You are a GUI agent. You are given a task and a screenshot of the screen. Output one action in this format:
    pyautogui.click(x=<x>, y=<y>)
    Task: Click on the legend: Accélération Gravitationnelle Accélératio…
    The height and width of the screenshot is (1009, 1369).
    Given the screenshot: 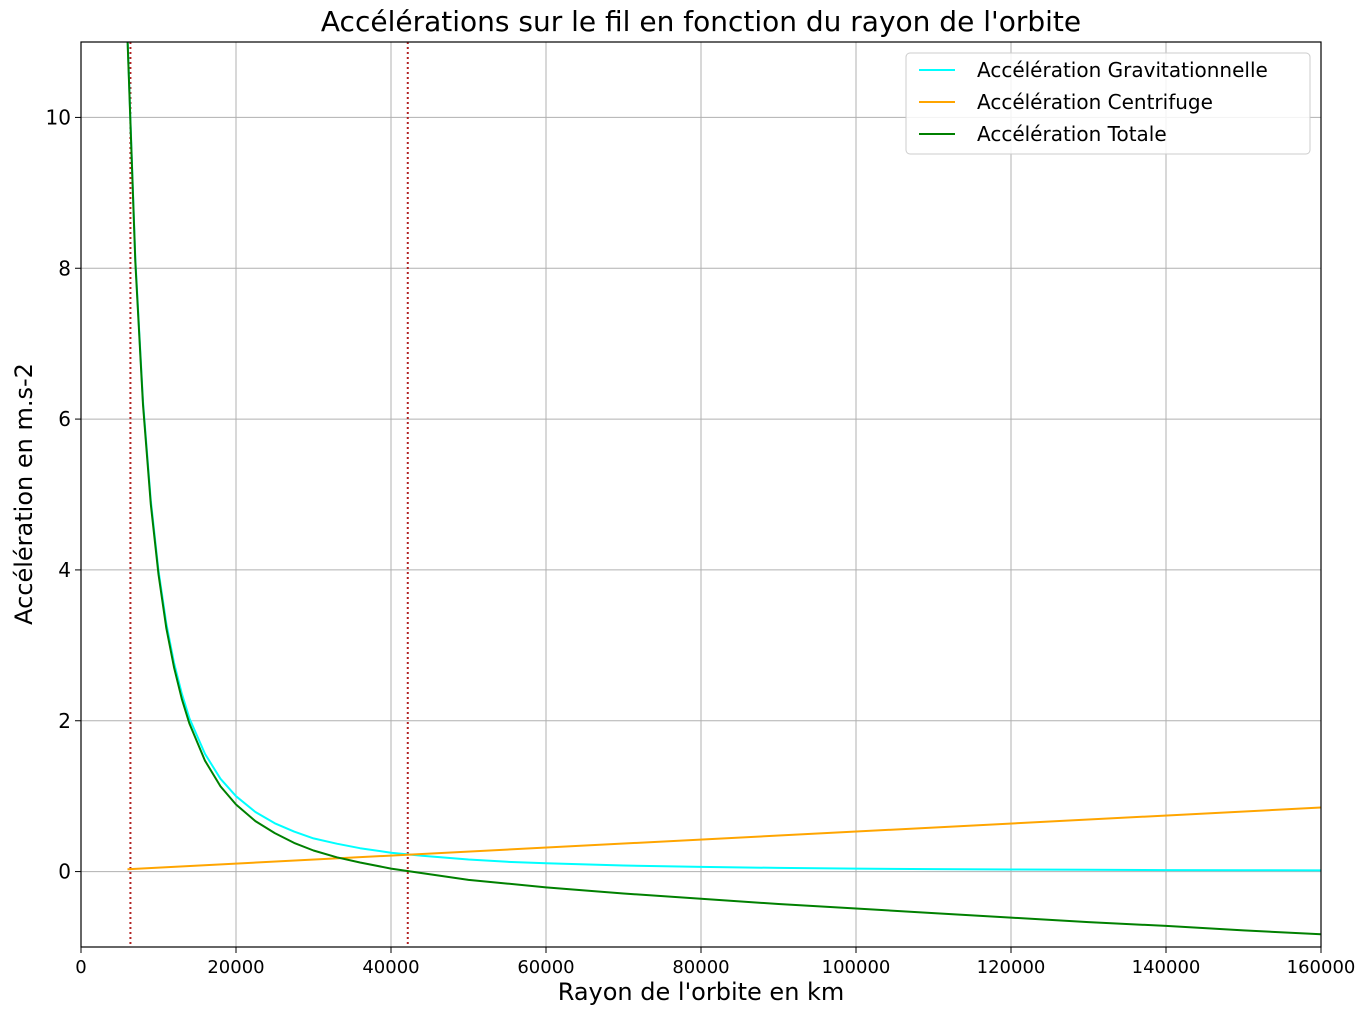 What is the action you would take?
    pyautogui.click(x=1108, y=103)
    